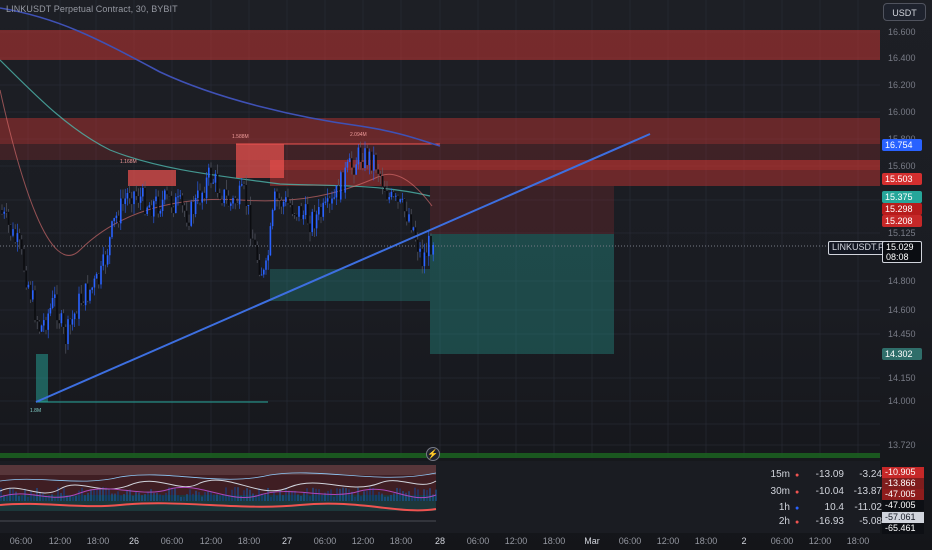 The width and height of the screenshot is (932, 550). Describe the element at coordinates (902, 334) in the screenshot. I see `price-tick: 14.450` at that location.